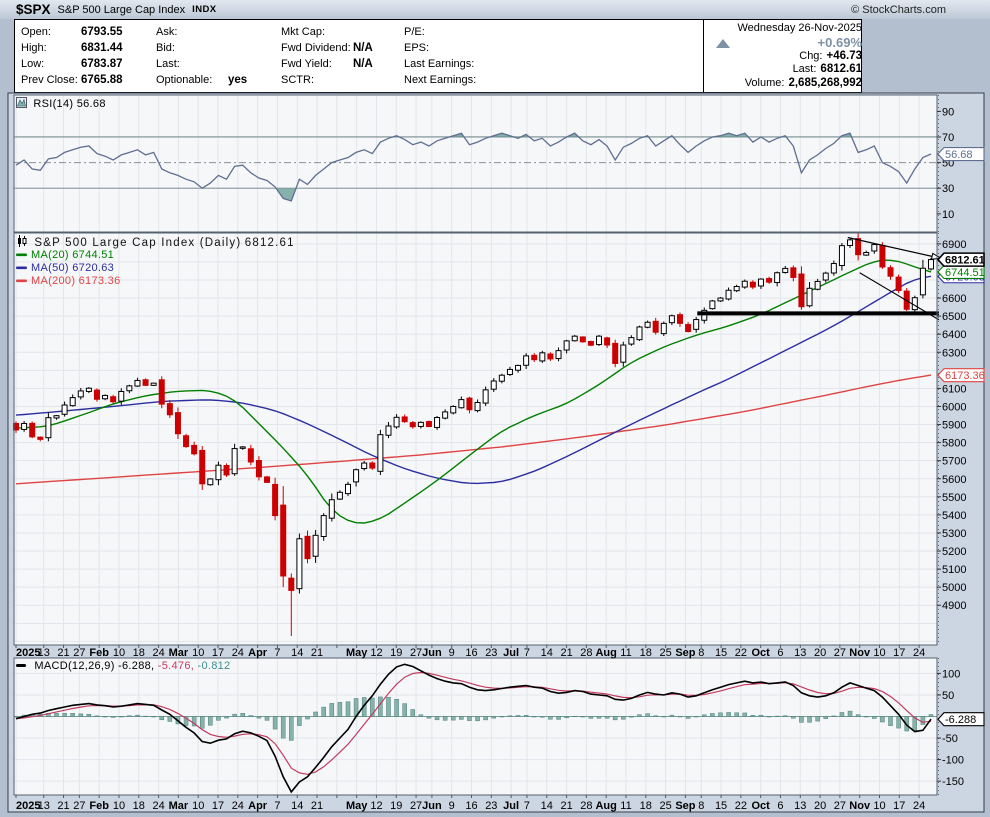 This screenshot has width=990, height=817. What do you see at coordinates (440, 80) in the screenshot?
I see `nextearnings-label: Next Earnings:` at bounding box center [440, 80].